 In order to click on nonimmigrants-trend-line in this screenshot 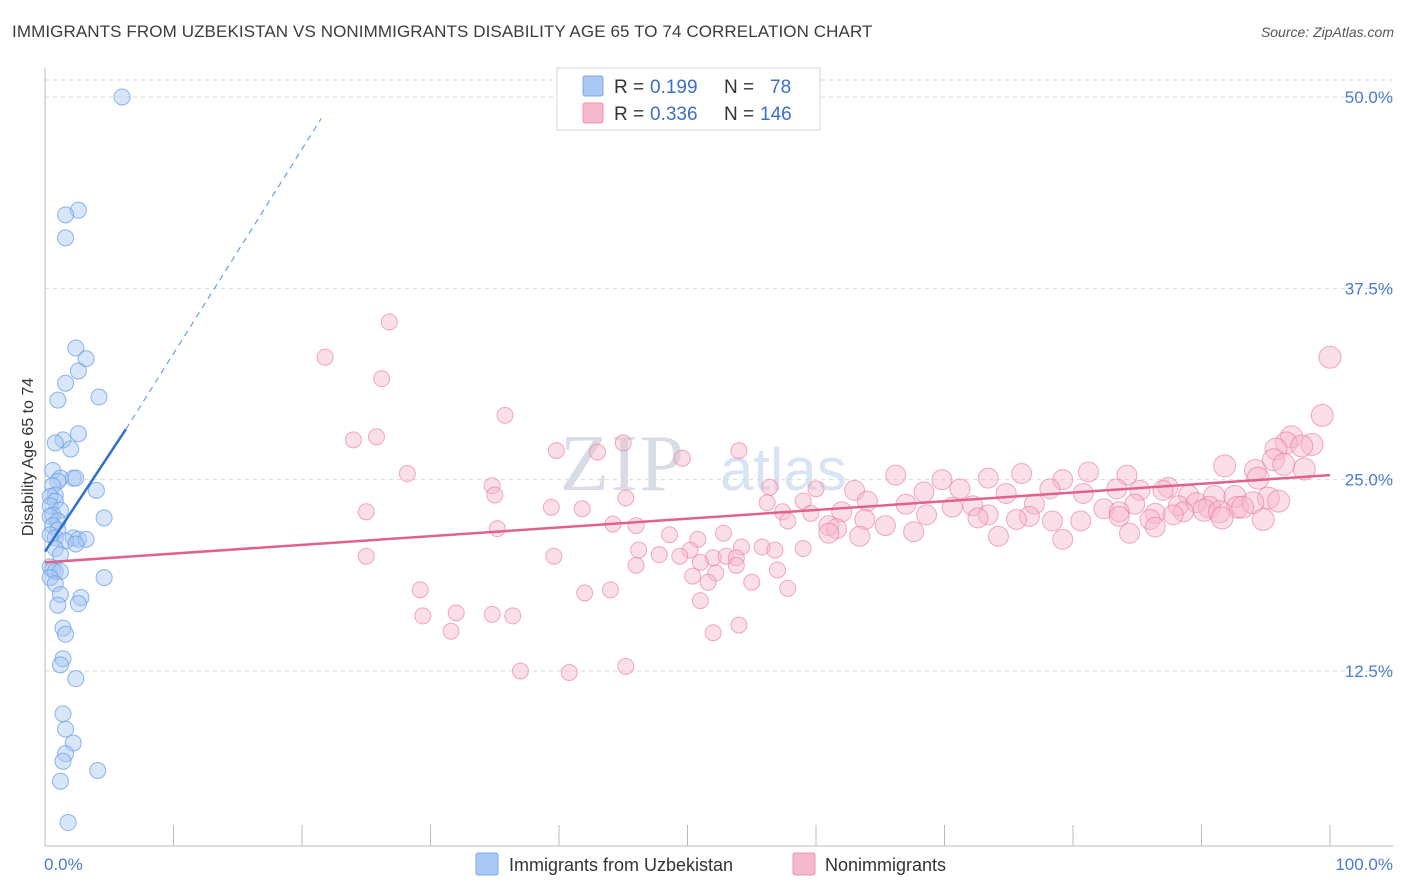, I will do `click(687, 518)`.